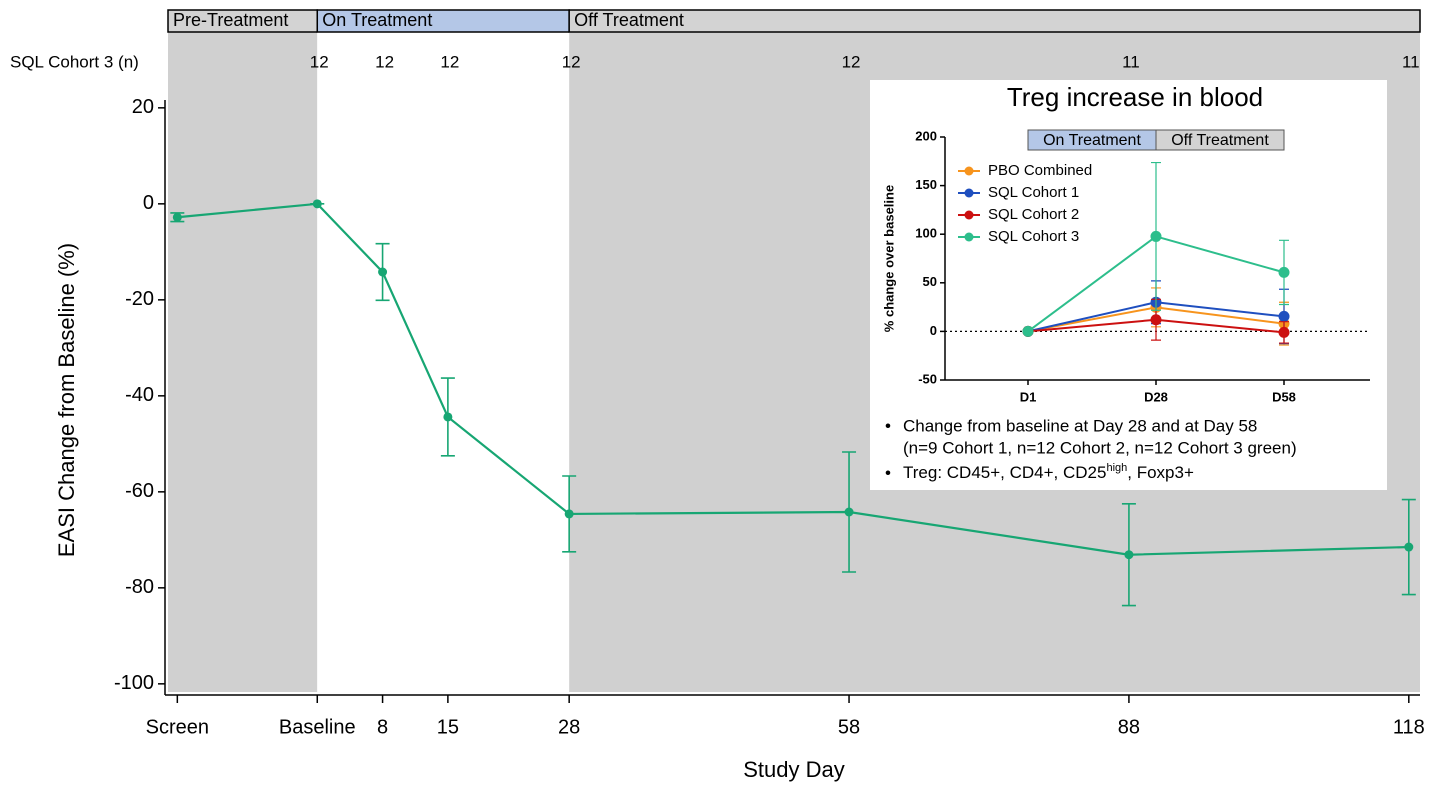 The height and width of the screenshot is (787, 1430). Describe the element at coordinates (1033, 192) in the screenshot. I see `legend-label: SQL Cohort 1` at that location.